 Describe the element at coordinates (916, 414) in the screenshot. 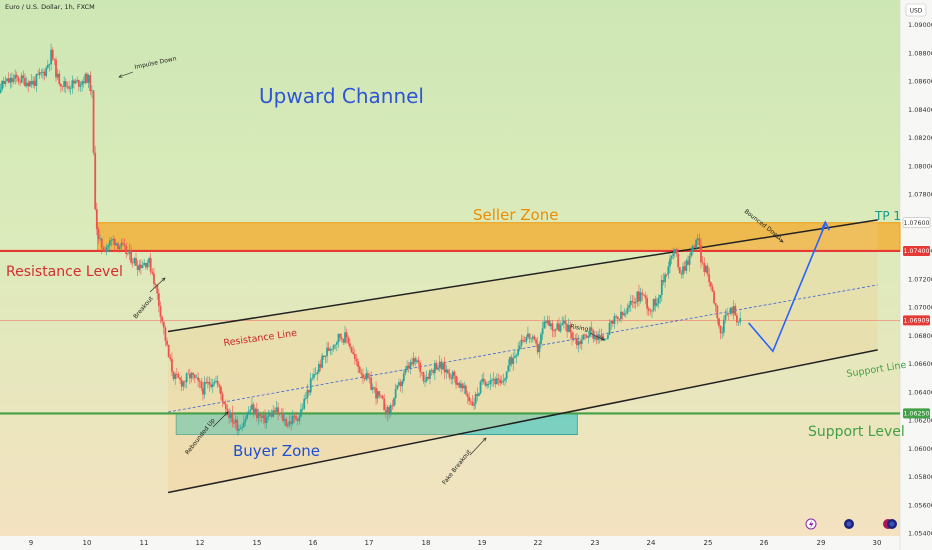

I see `price-badge-label: 1.06250` at that location.